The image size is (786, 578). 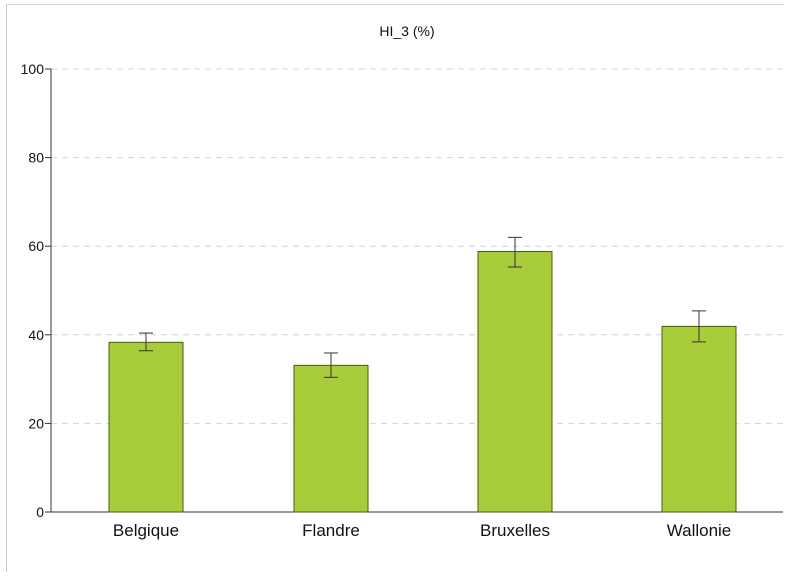 What do you see at coordinates (515, 382) in the screenshot?
I see `bar-bruxelles` at bounding box center [515, 382].